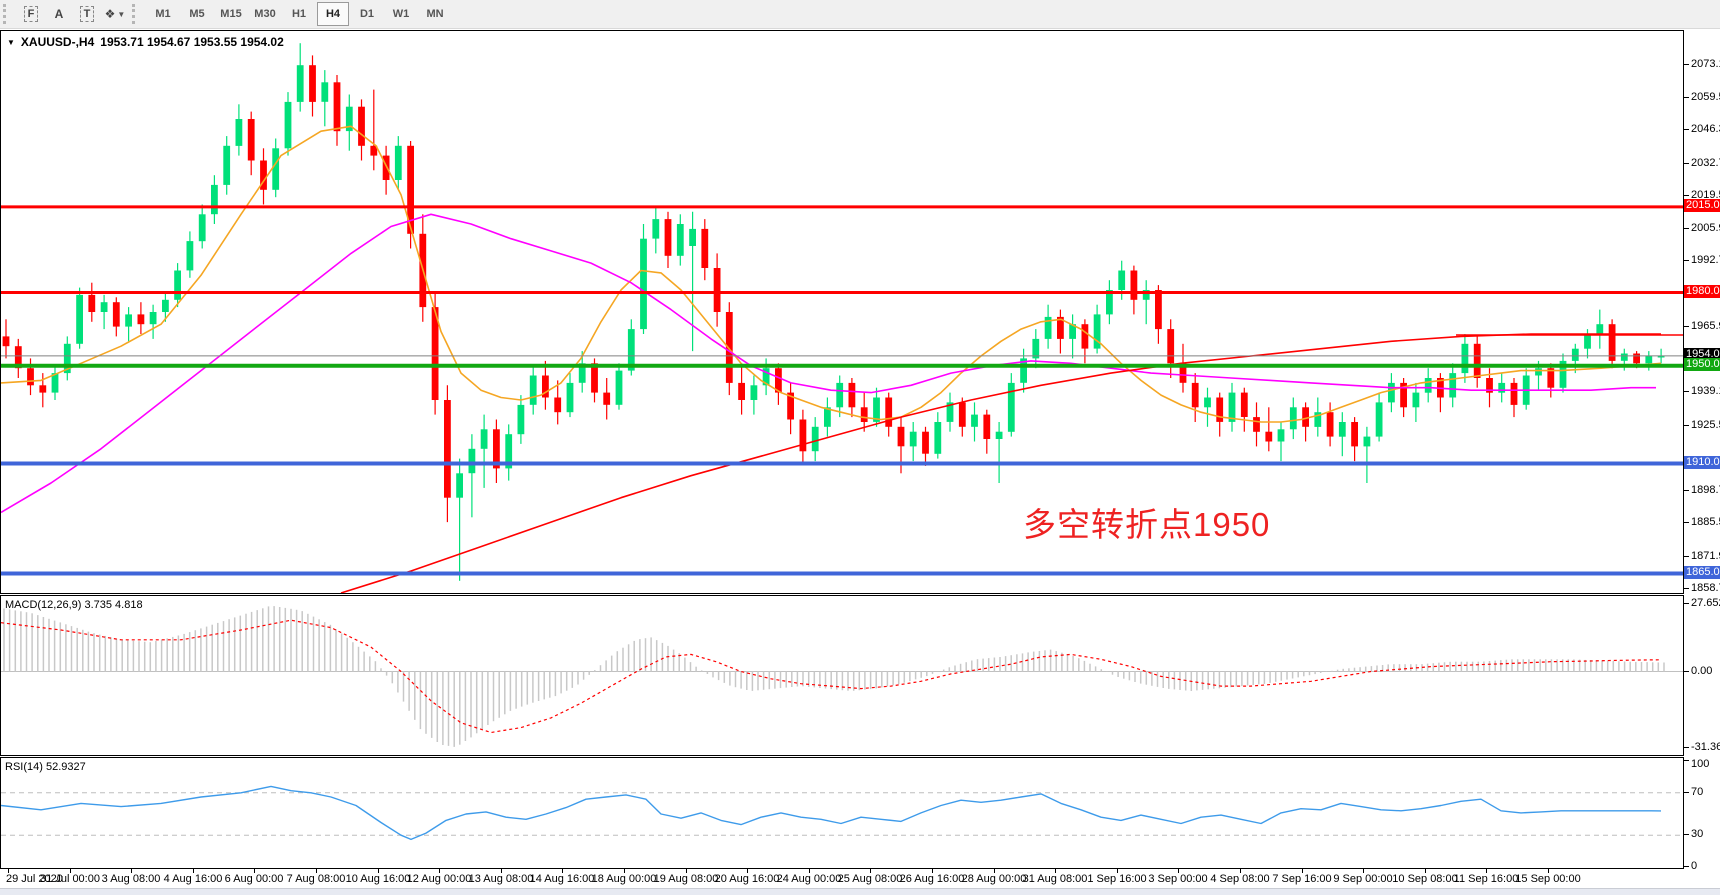 The image size is (1720, 895). I want to click on timeframe-D1-button: D1, so click(367, 14).